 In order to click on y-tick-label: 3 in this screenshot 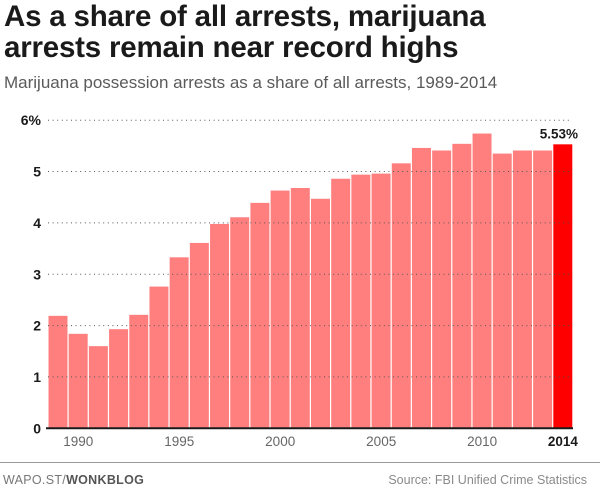, I will do `click(37, 274)`.